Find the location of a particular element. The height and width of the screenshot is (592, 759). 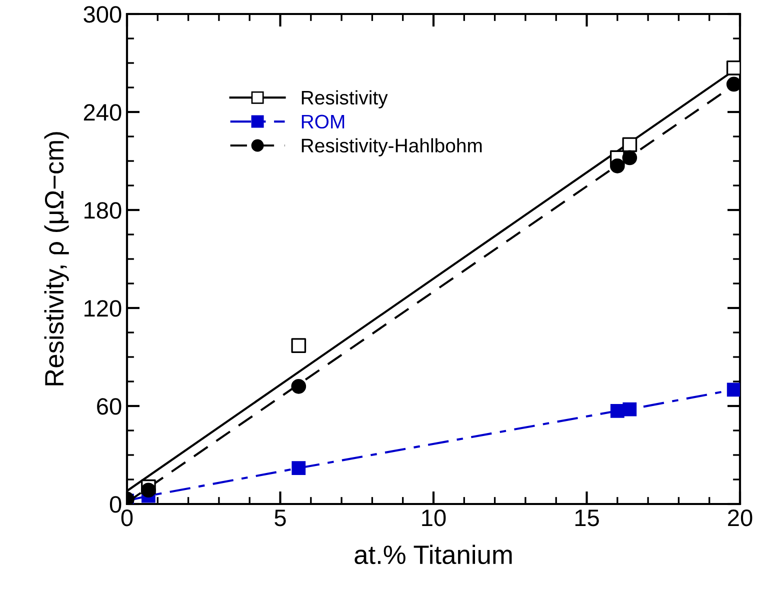

x-tick-label: 20 is located at coordinates (740, 517).